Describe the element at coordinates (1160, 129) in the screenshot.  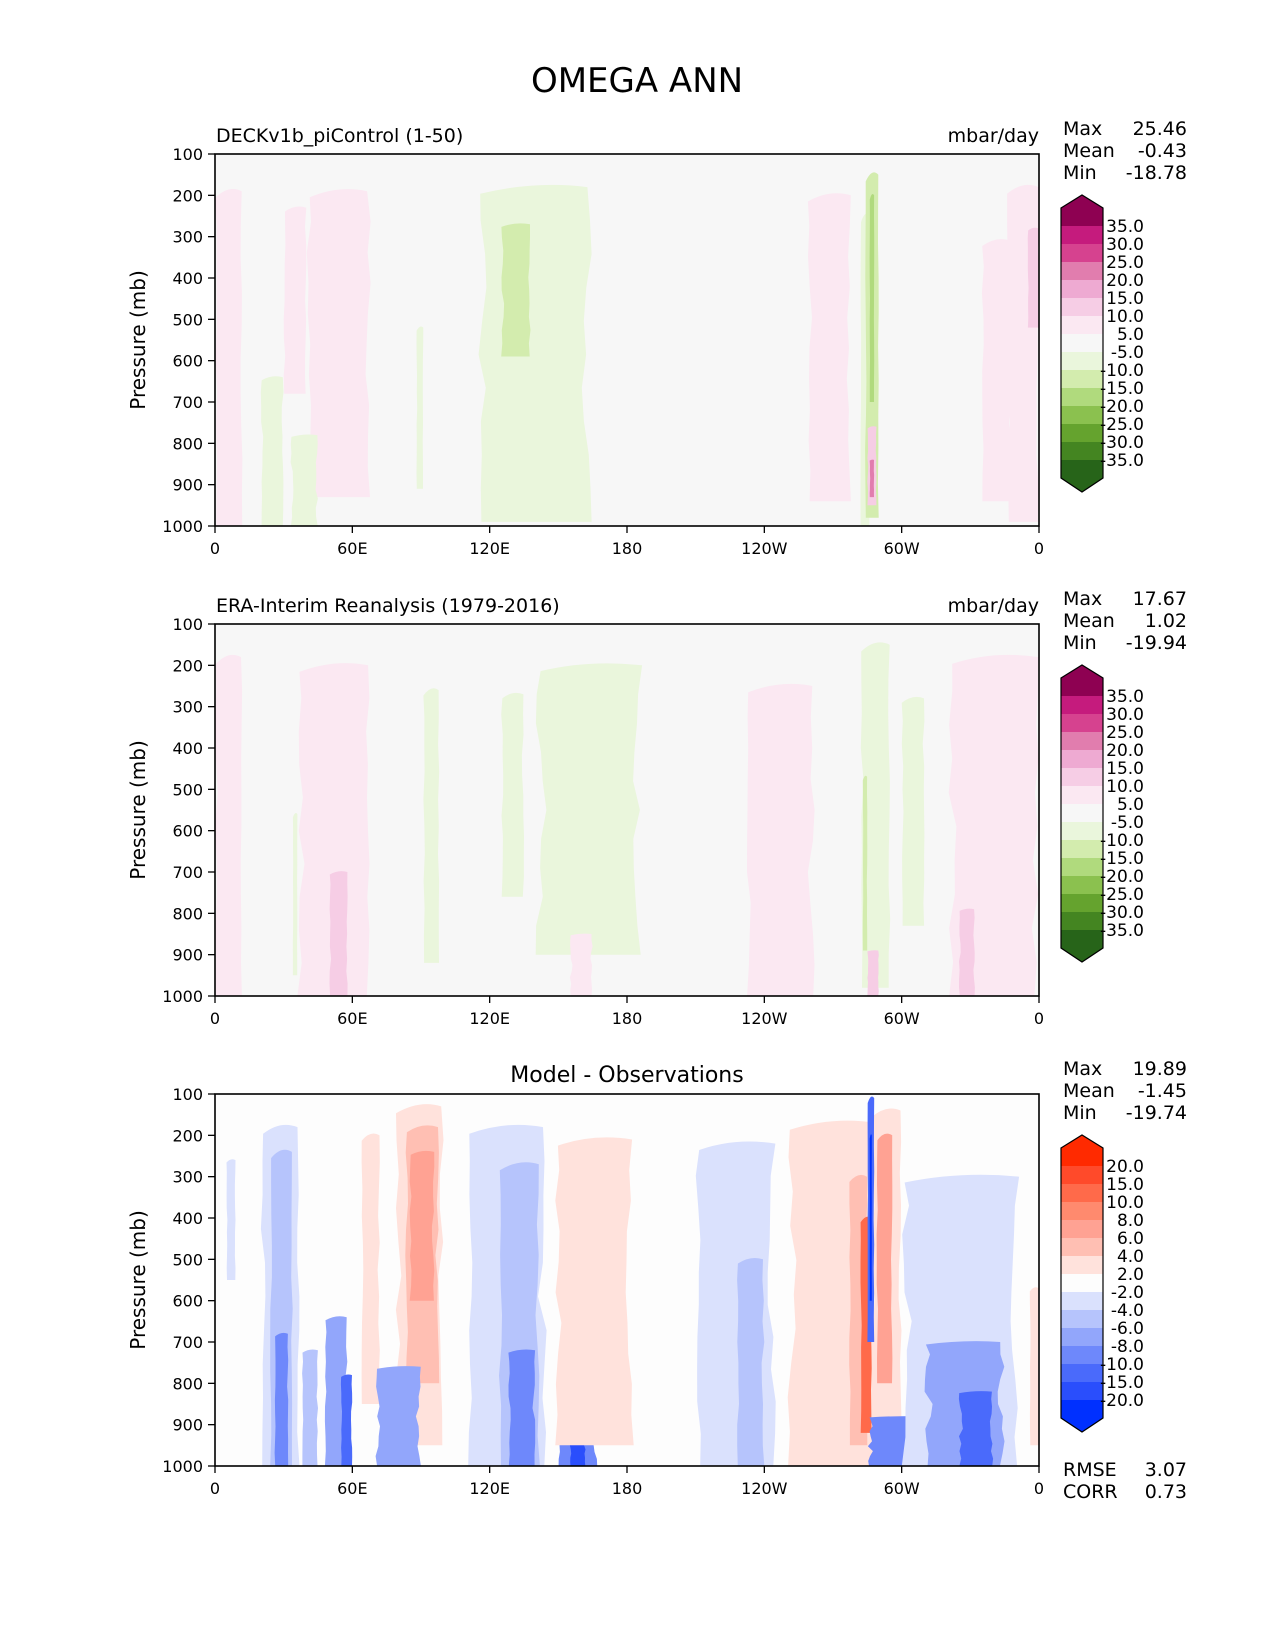
I see `stat-value: 25.46` at that location.